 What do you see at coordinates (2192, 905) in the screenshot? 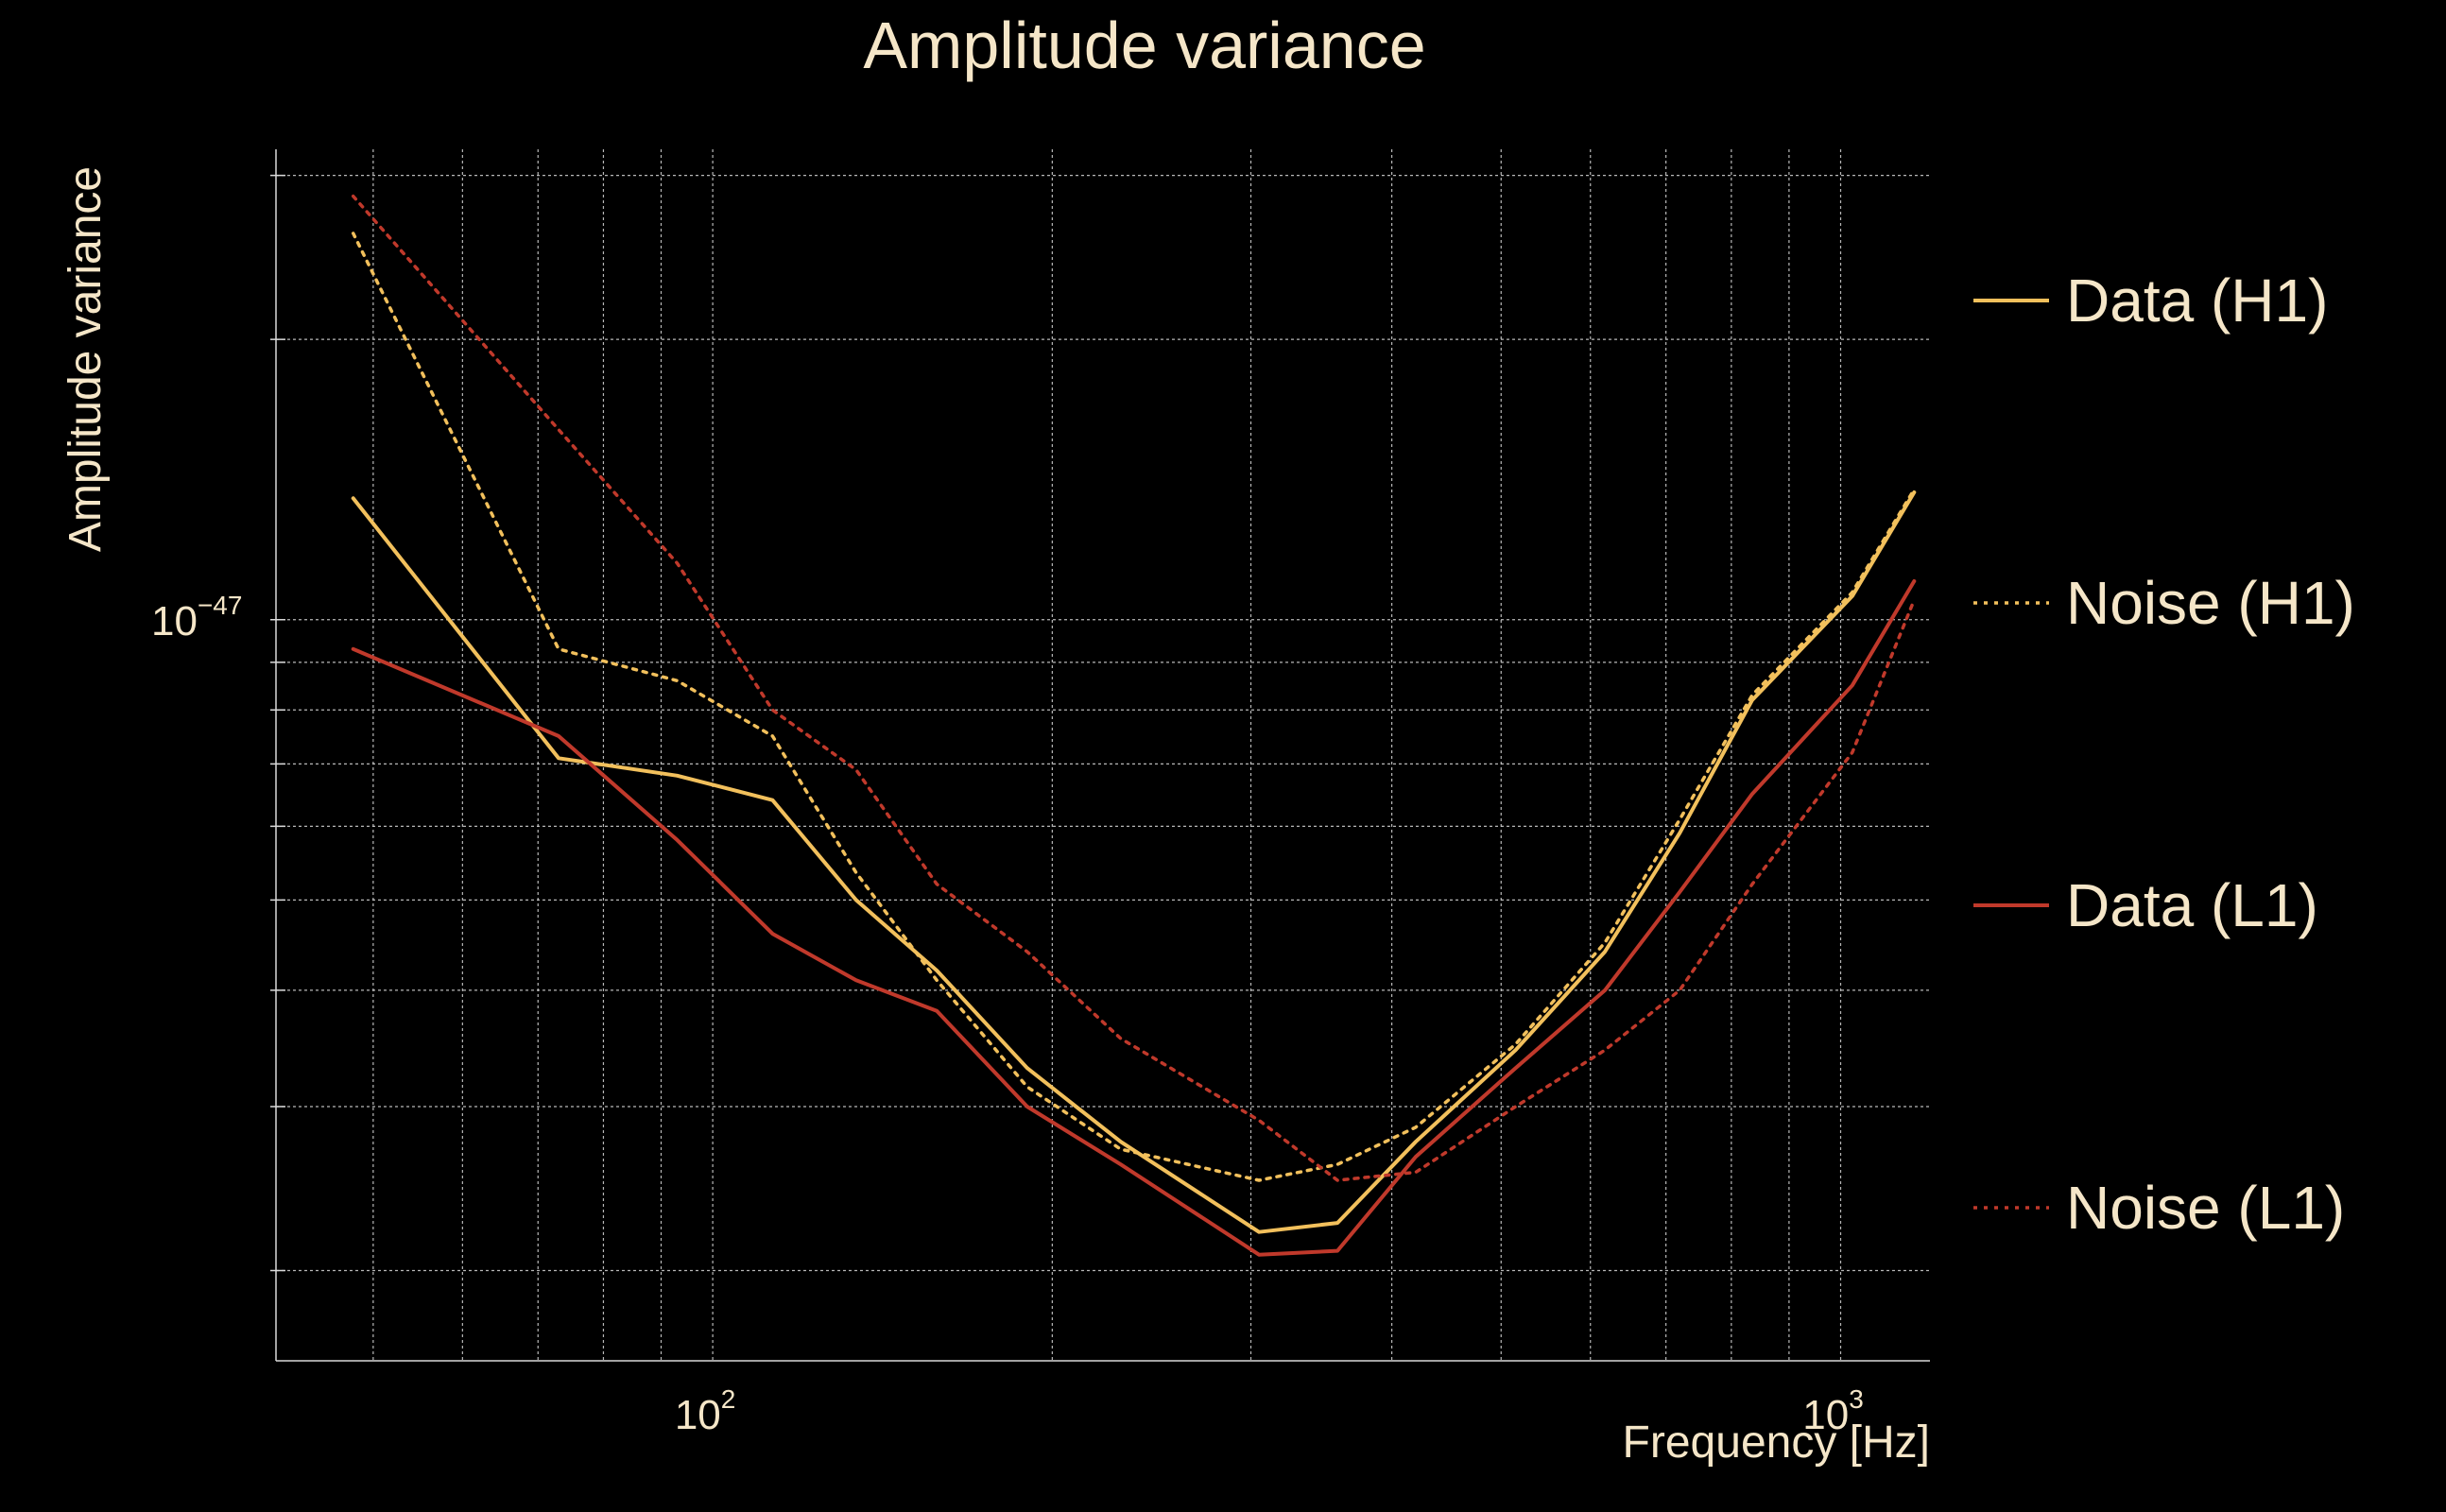
I see `legend-label: Data (L1)` at bounding box center [2192, 905].